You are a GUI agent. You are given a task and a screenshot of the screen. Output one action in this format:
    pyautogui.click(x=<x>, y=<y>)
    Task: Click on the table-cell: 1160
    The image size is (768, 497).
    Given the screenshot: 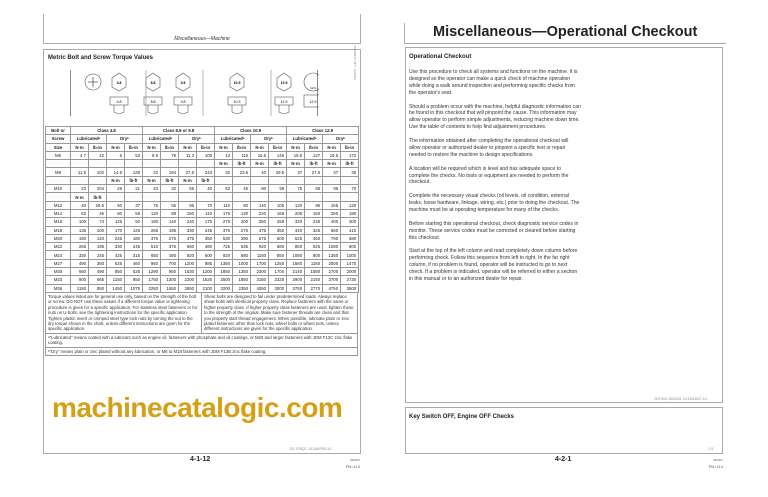 What is the action you would take?
    pyautogui.click(x=314, y=263)
    